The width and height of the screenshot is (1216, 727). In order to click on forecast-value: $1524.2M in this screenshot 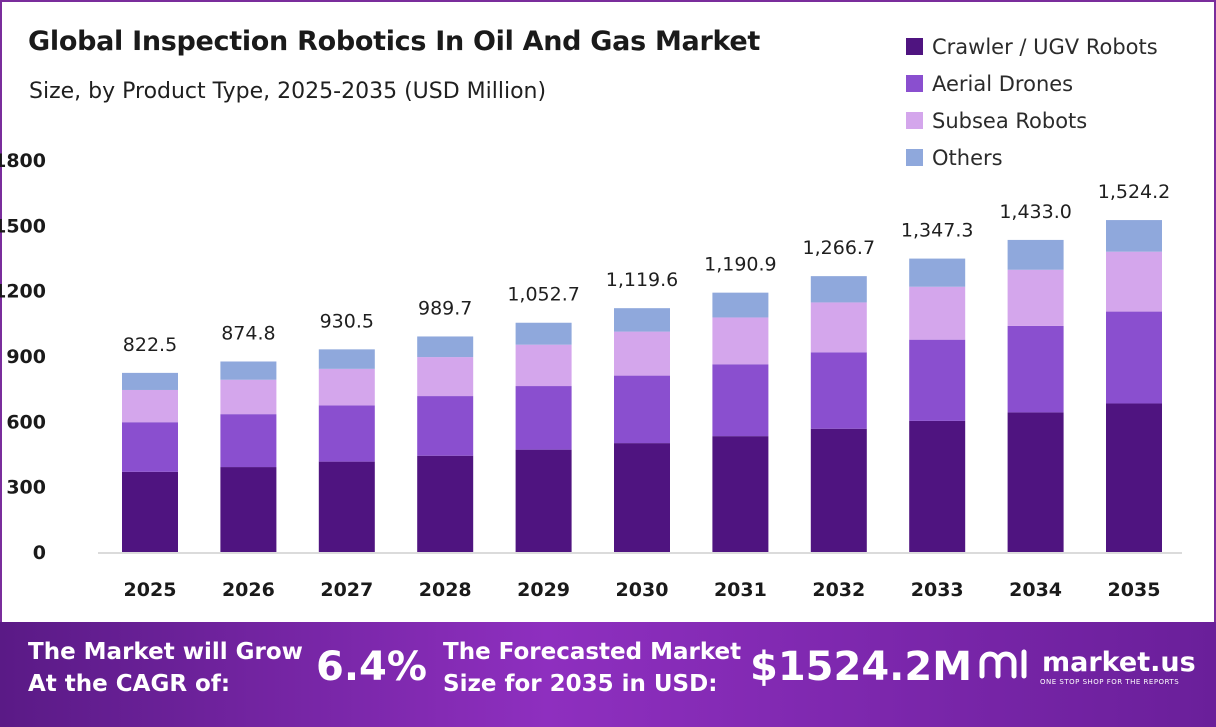, I will do `click(861, 667)`.